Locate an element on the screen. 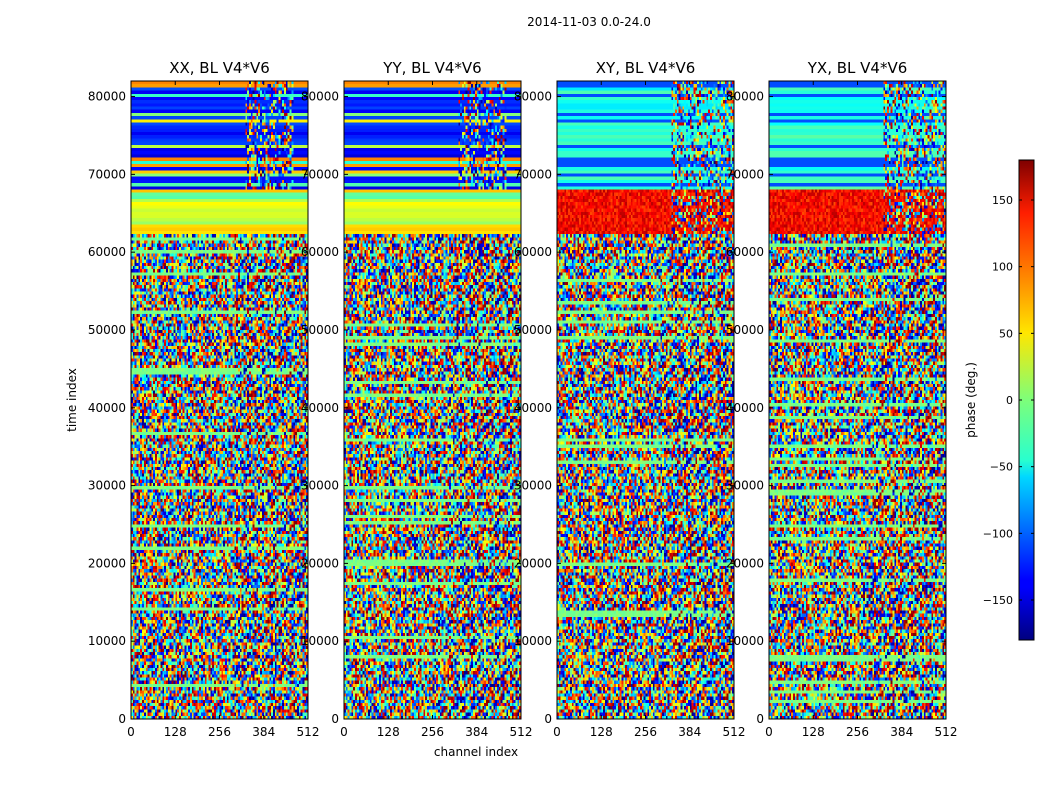  panel-title: YX, BL V4*V6 is located at coordinates (857, 68).